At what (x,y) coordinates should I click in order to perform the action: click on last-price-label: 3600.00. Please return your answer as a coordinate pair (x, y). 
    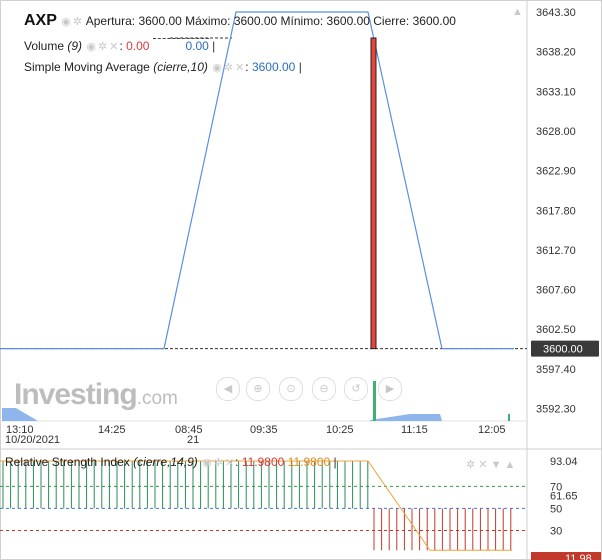
    Looking at the image, I should click on (563, 350).